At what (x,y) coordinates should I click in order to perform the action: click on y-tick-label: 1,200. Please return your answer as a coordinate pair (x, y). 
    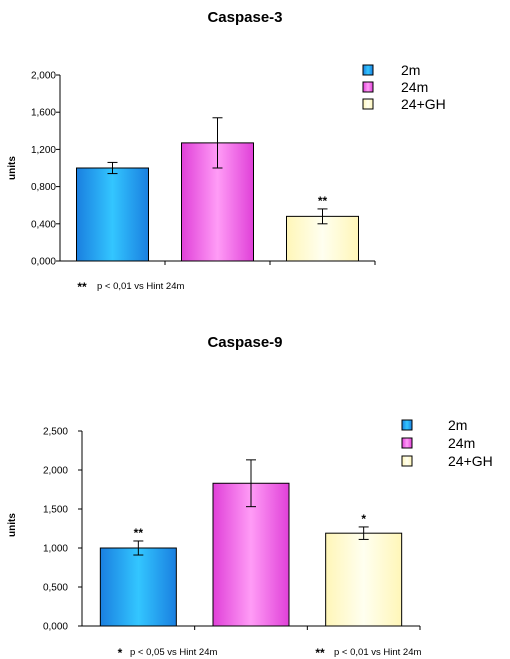
    Looking at the image, I should click on (43, 150).